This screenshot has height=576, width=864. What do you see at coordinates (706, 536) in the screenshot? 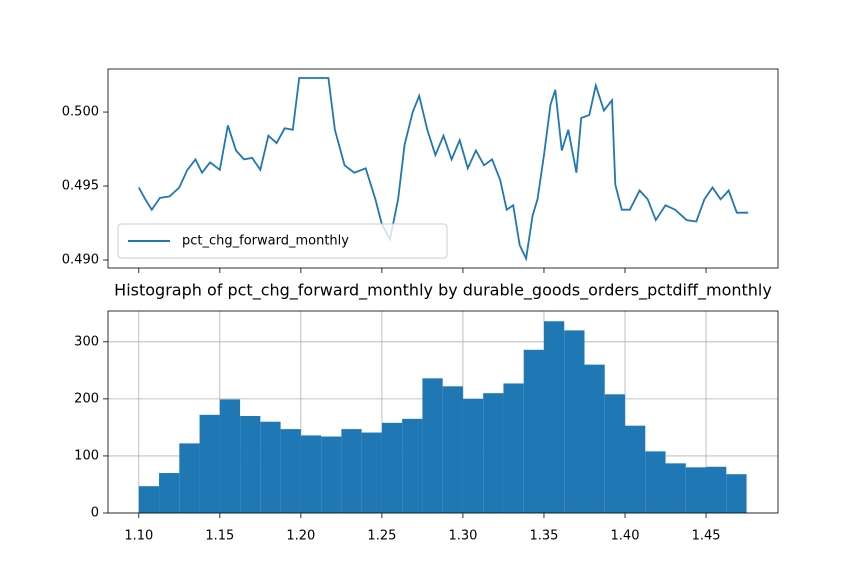
I see `x-tick-label: 1.45` at bounding box center [706, 536].